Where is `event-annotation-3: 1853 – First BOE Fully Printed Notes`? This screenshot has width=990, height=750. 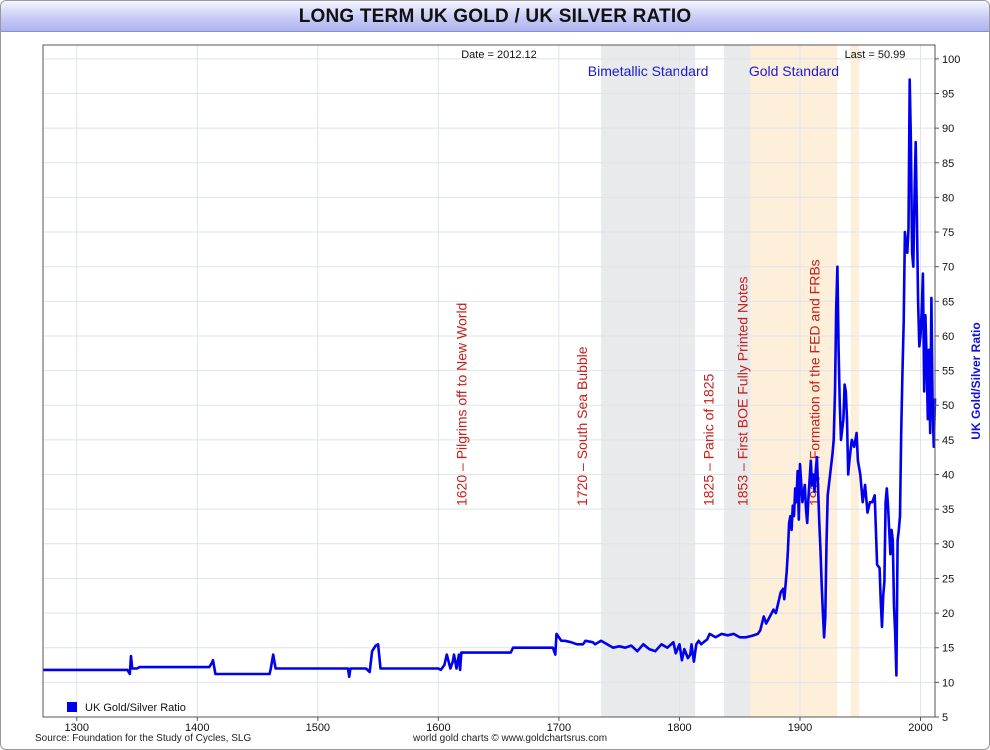 event-annotation-3: 1853 – First BOE Fully Printed Notes is located at coordinates (742, 391).